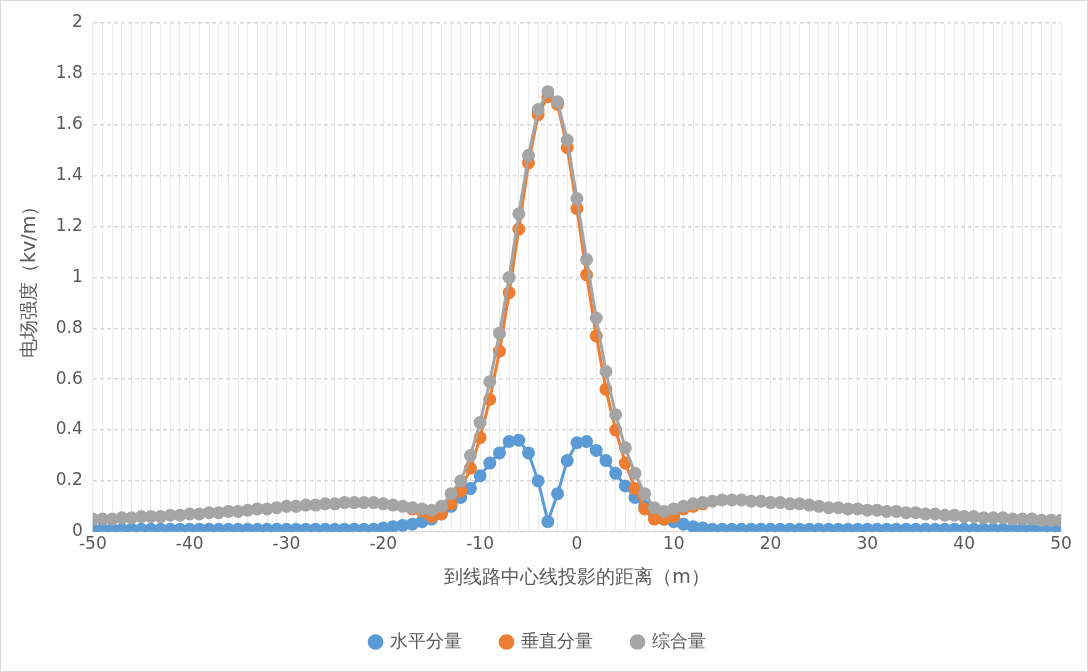  Describe the element at coordinates (678, 640) in the screenshot. I see `legend-label: 综合量` at that location.